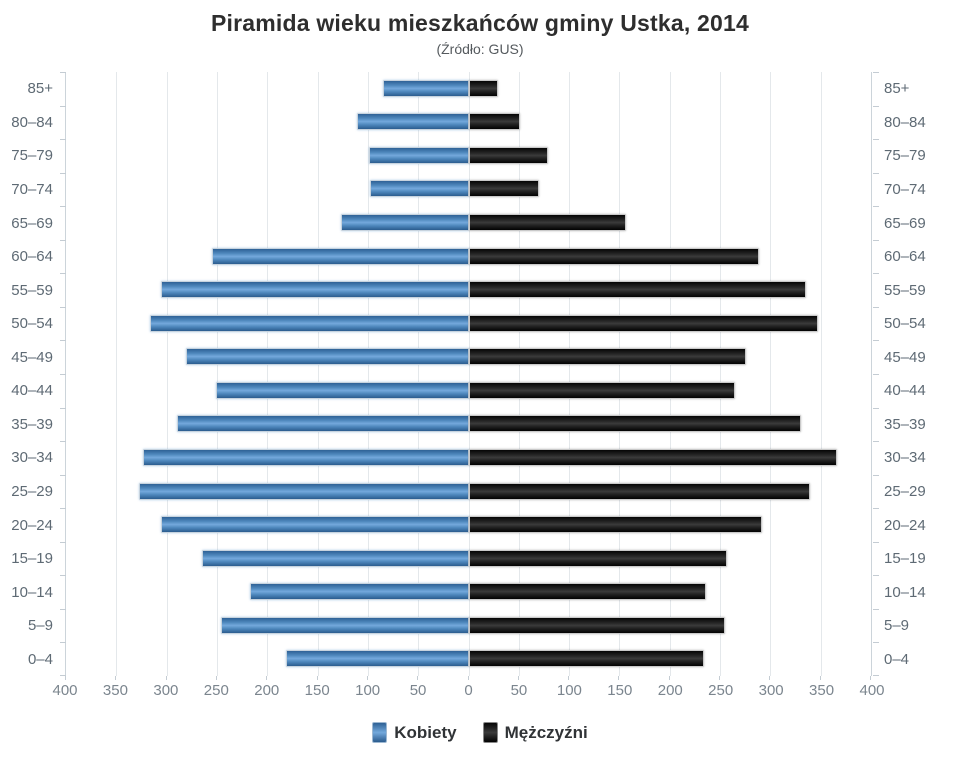  Describe the element at coordinates (32, 223) in the screenshot. I see `category-label-left: 65–69` at that location.